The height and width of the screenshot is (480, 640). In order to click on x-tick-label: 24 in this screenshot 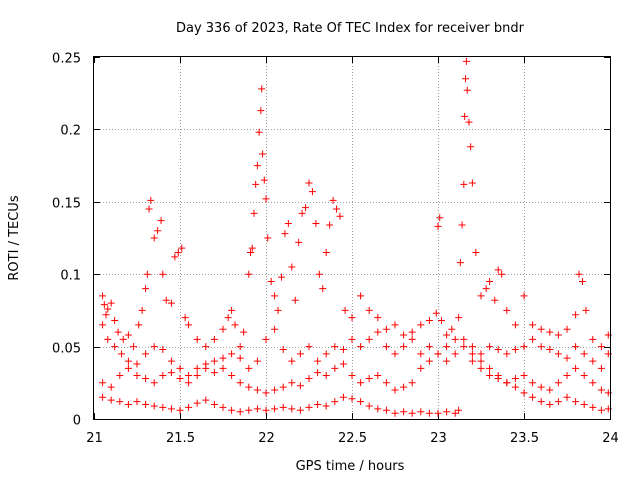, I will do `click(610, 438)`.